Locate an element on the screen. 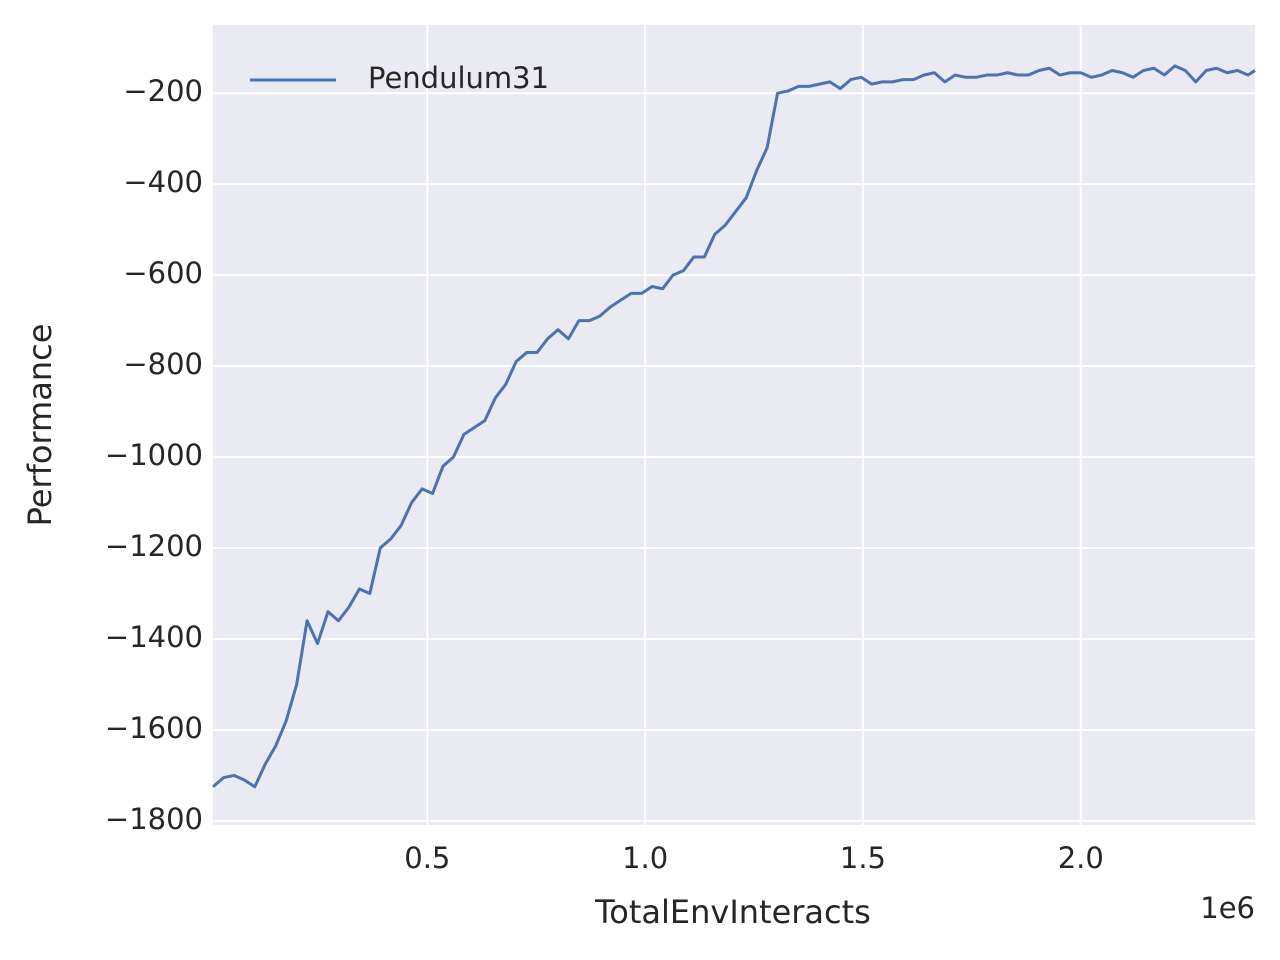 The image size is (1280, 960). x-tick-label: 1.5 is located at coordinates (863, 858).